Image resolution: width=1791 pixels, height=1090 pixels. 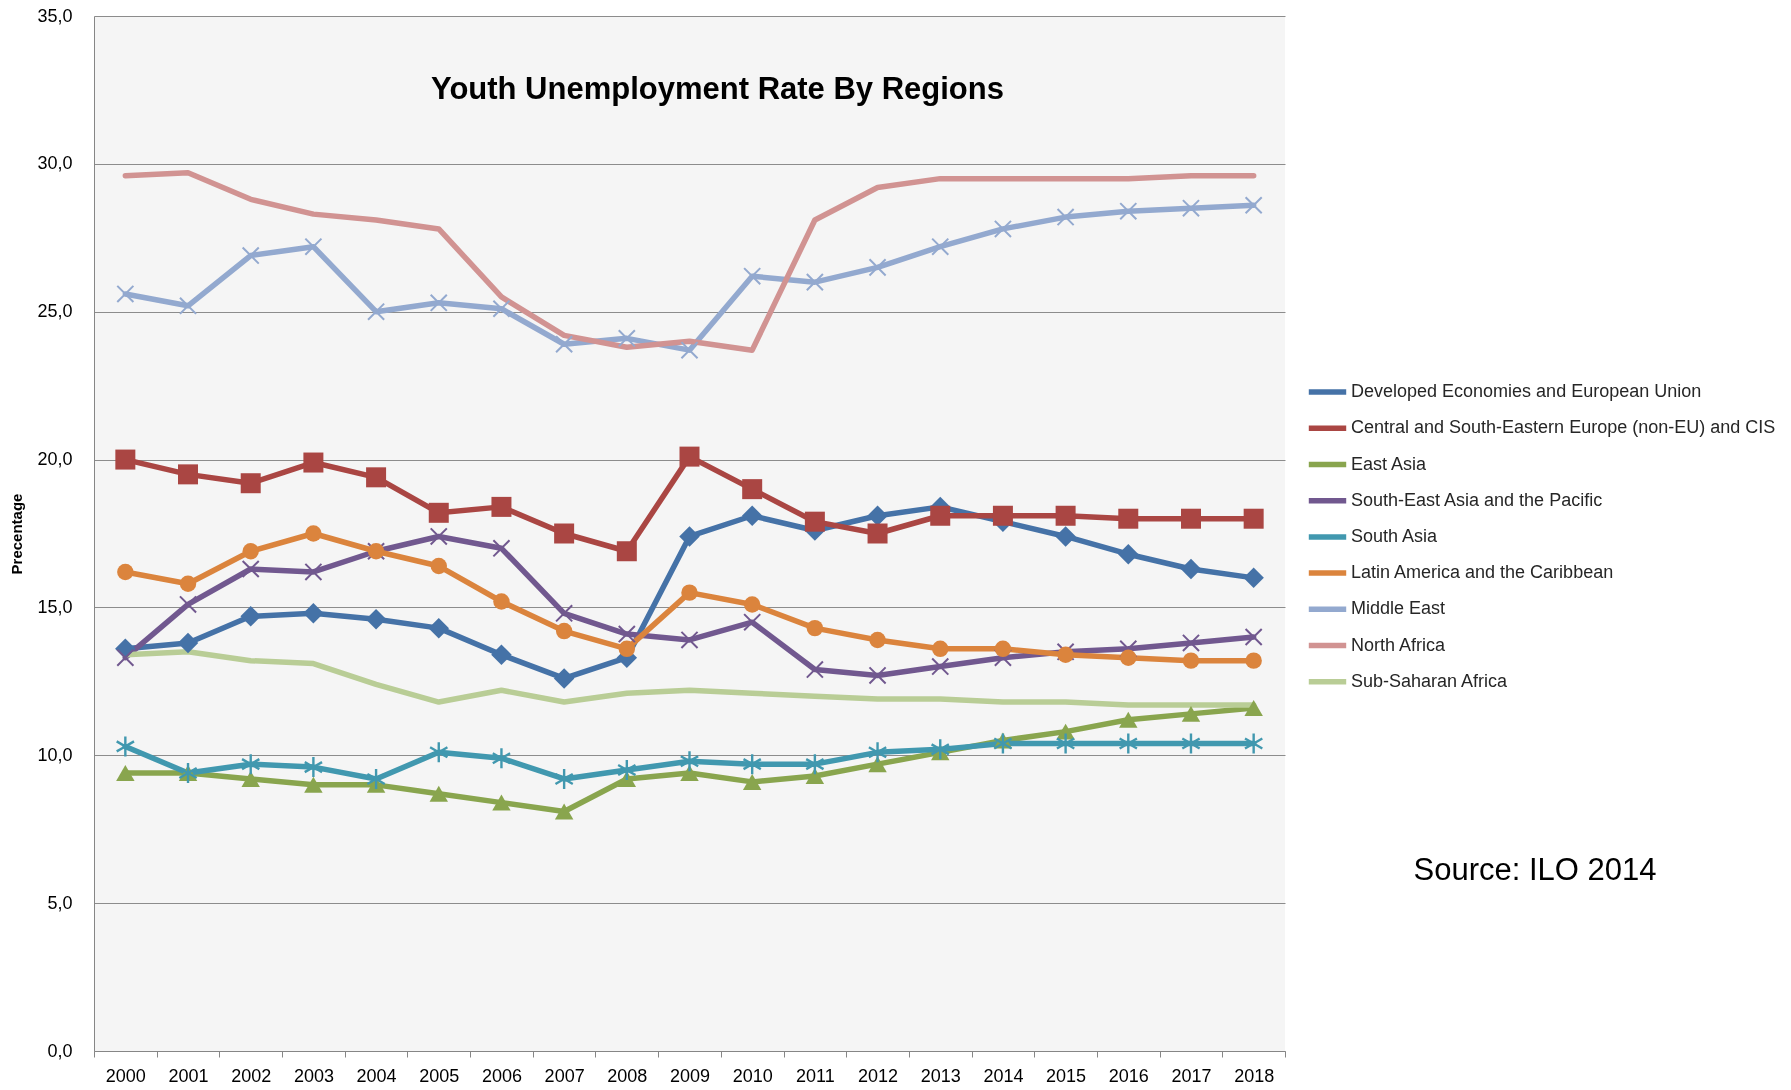 I want to click on x-tick-label: 2000, so click(x=125, y=1075).